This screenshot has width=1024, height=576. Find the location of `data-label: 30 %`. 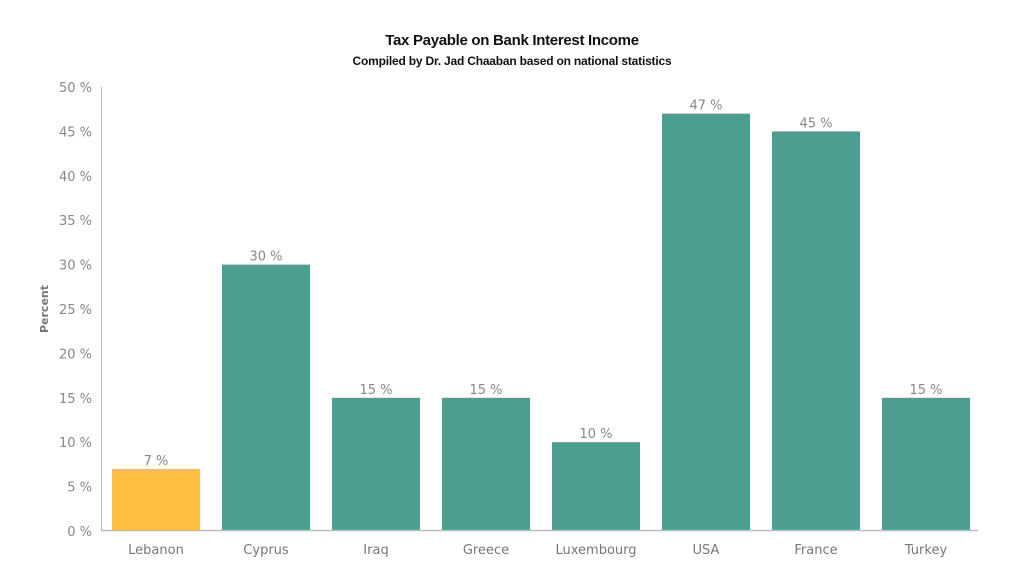

data-label: 30 % is located at coordinates (265, 257).